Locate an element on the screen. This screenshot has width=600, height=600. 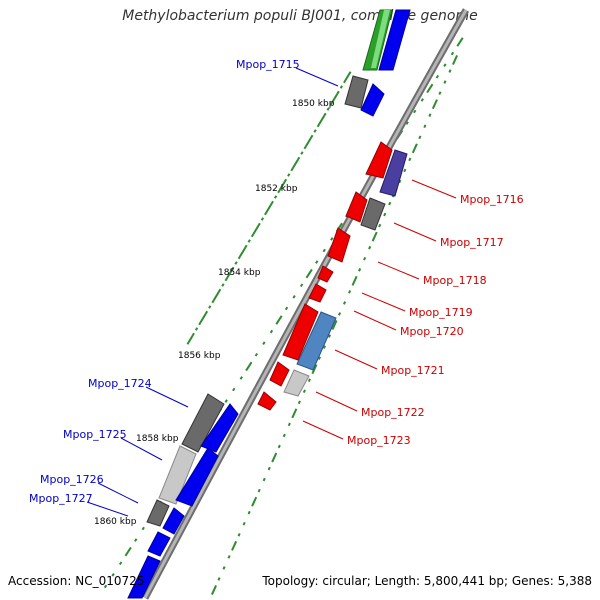
gene-label: Mpop_1723 is located at coordinates (379, 440).